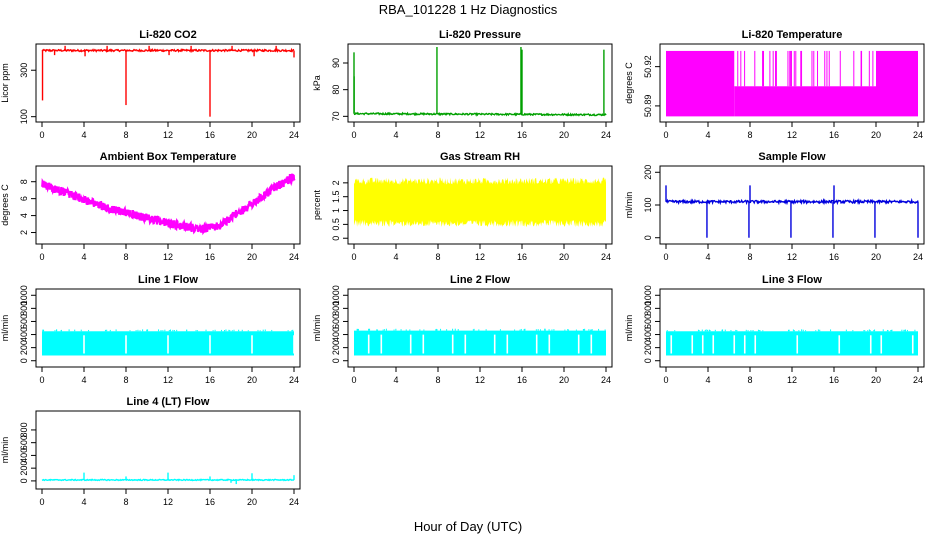 The image size is (936, 540). What do you see at coordinates (336, 116) in the screenshot?
I see `y-tick-label: 70` at bounding box center [336, 116].